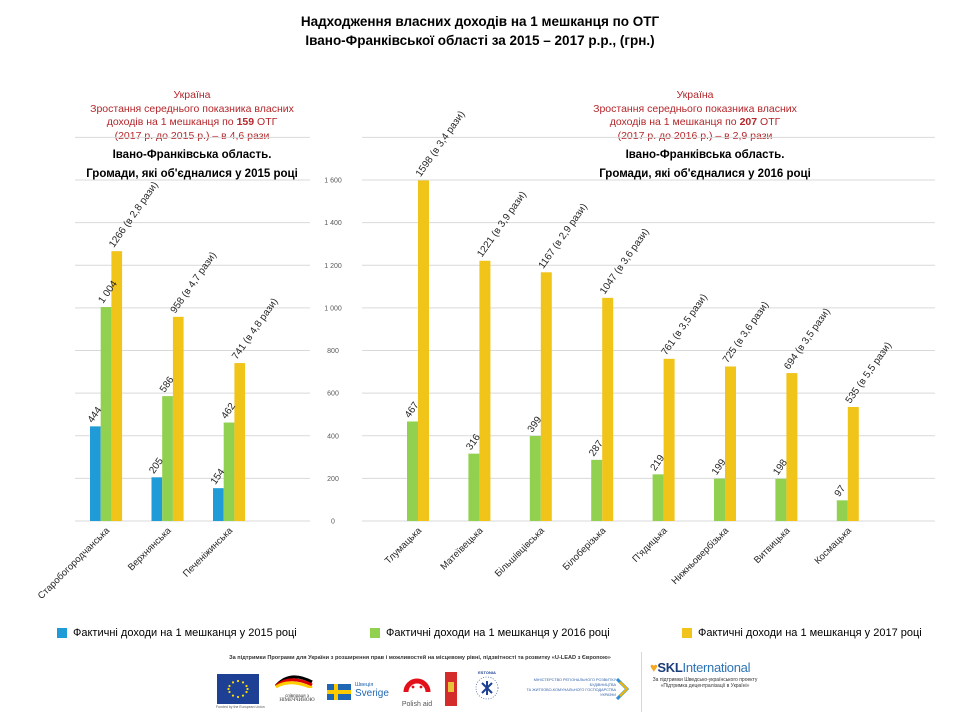 The width and height of the screenshot is (960, 720). What do you see at coordinates (807, 338) in the screenshot?
I see `data-label-2017: 694 (в 3,5 рази)` at bounding box center [807, 338].